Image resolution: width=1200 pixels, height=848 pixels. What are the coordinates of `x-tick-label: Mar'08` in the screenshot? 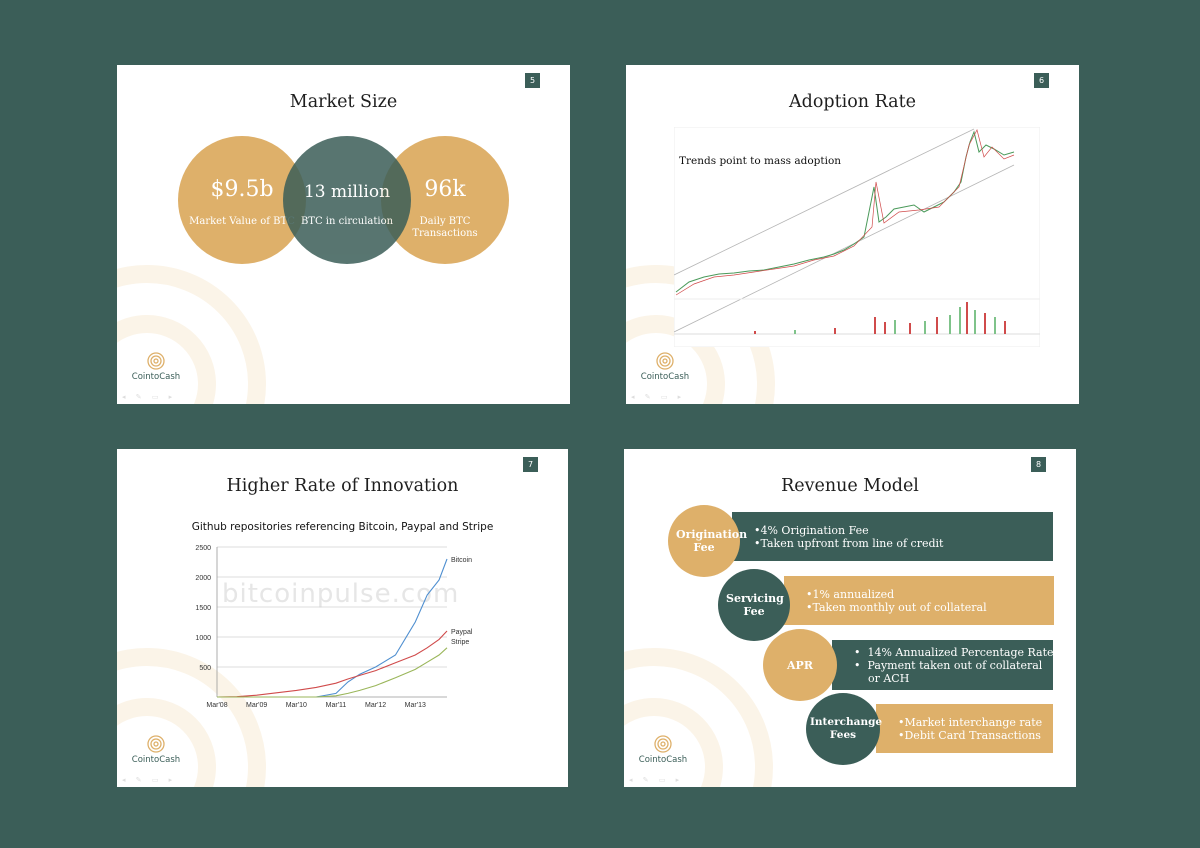 It's located at (216, 705).